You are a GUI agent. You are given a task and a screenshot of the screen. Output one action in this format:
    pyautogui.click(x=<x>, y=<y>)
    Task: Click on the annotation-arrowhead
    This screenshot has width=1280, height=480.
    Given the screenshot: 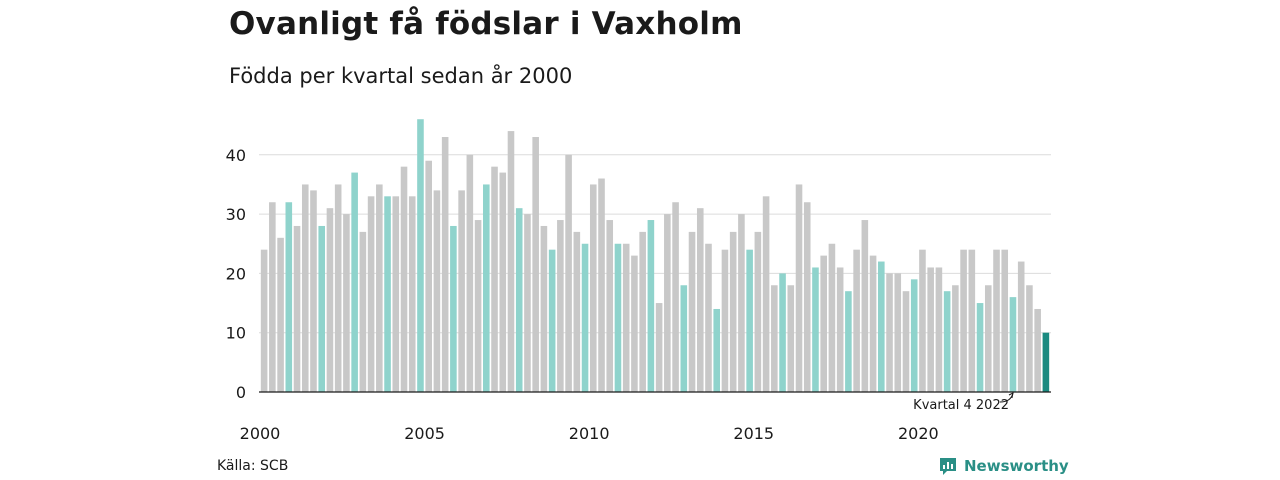 What is the action you would take?
    pyautogui.click(x=1011, y=395)
    